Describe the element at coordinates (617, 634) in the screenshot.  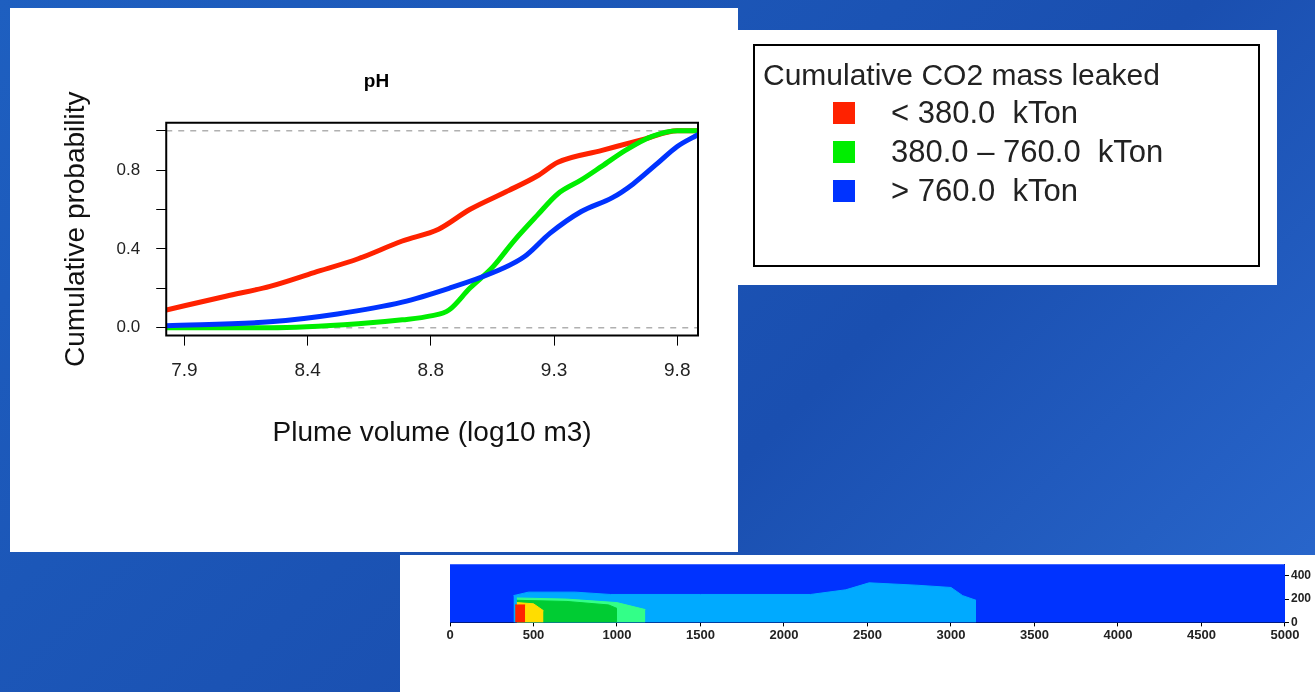
I see `x-tick-label: 1000` at that location.